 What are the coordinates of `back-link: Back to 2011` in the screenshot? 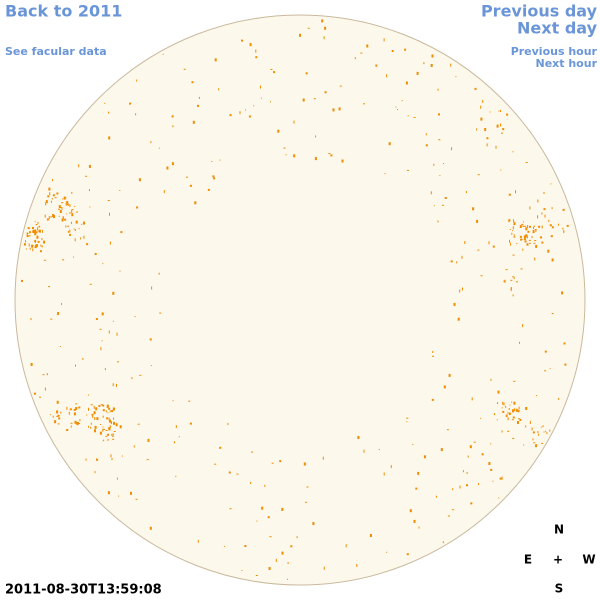 It's located at (63, 11).